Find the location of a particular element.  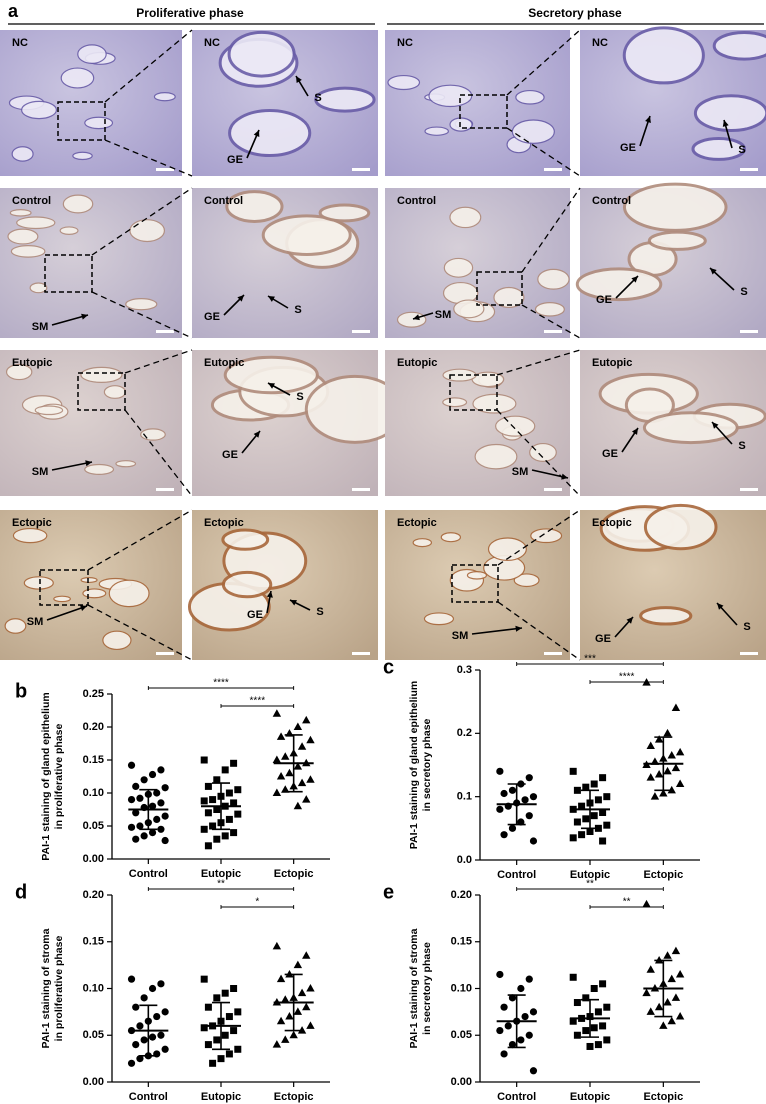

y-tick-label: 0.10 is located at coordinates (461, 988).